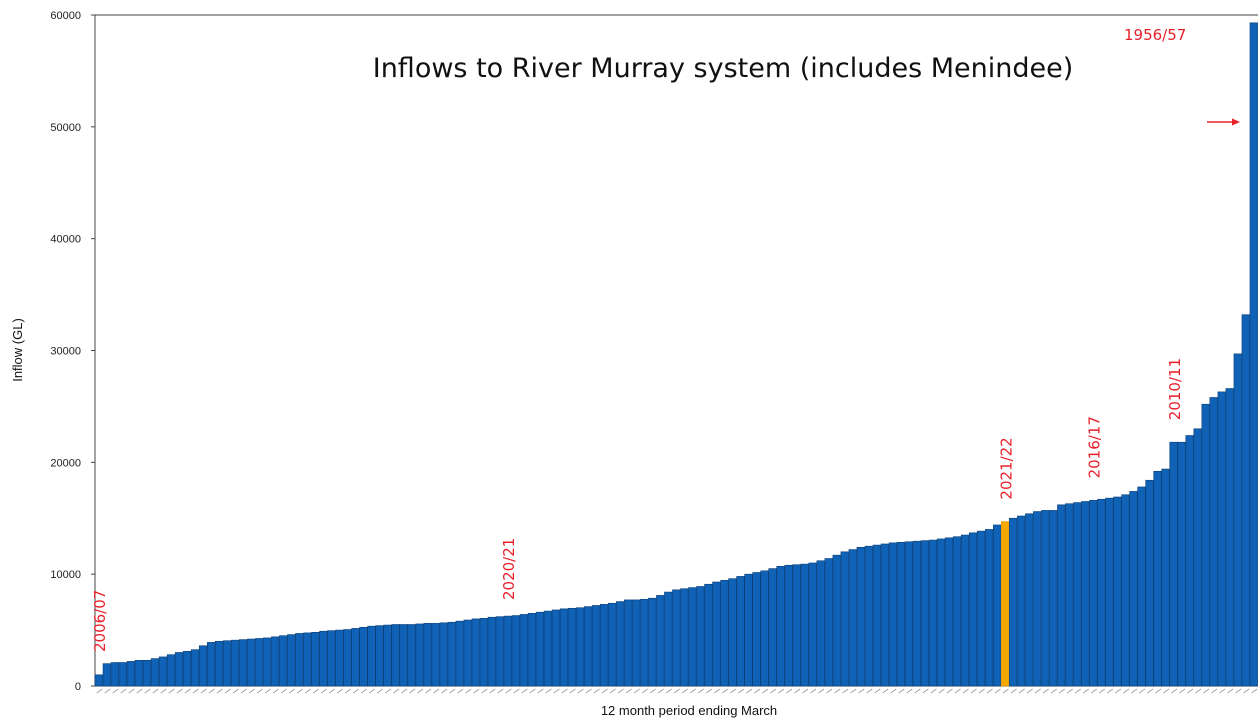  I want to click on annotation-label: 1956/57, so click(1155, 35).